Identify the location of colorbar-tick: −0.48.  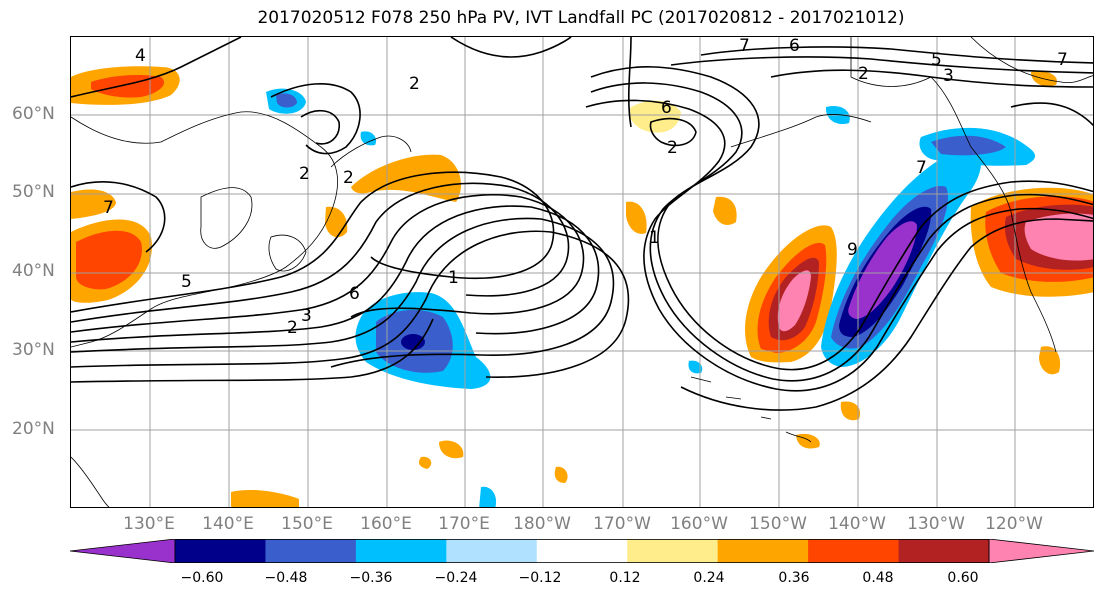
(286, 578).